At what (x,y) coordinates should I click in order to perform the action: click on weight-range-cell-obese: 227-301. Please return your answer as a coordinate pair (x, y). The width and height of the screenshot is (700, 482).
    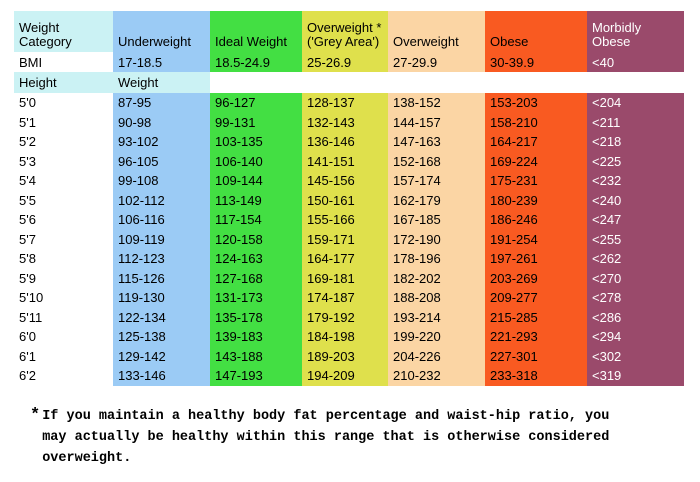
    Looking at the image, I should click on (536, 356).